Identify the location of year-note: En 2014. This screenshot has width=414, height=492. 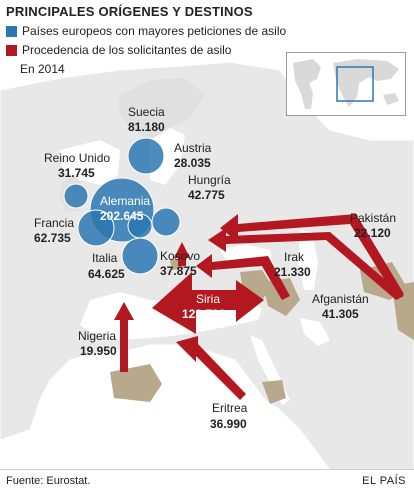
(42, 69).